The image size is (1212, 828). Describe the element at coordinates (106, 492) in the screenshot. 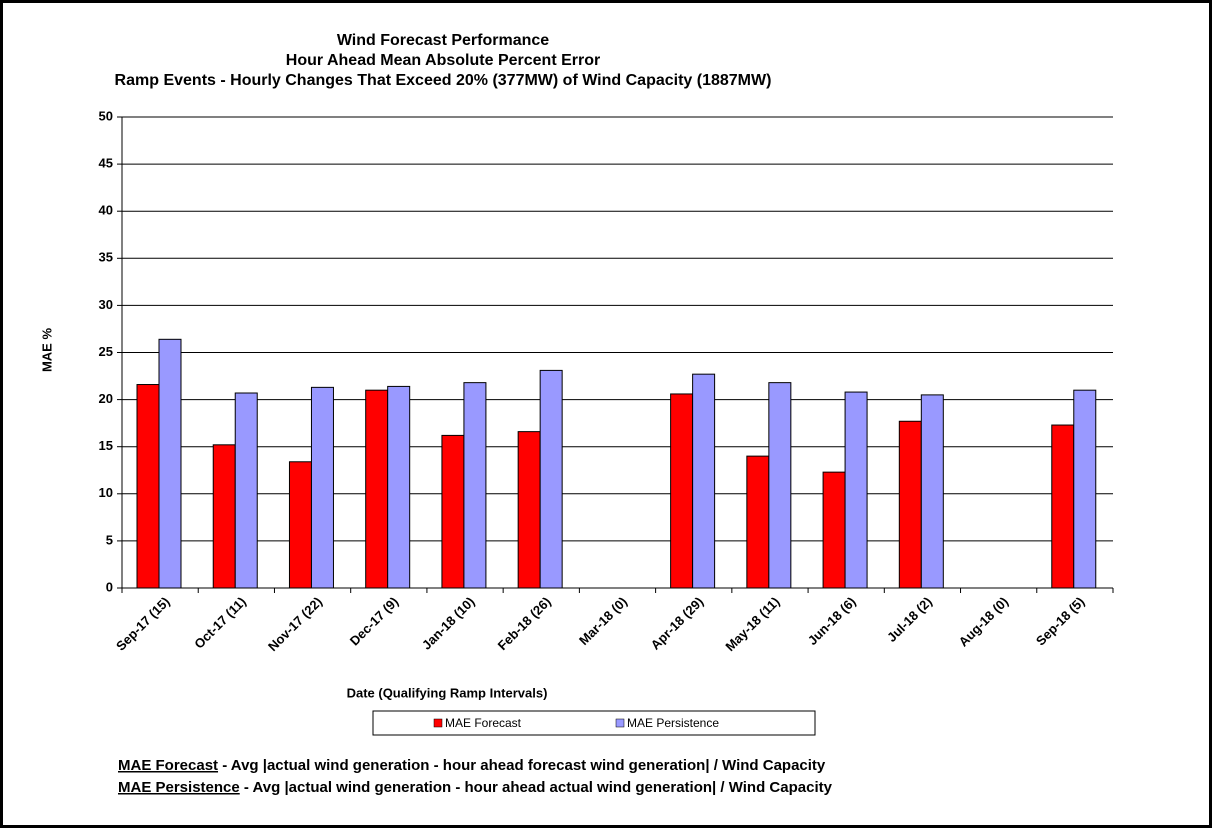

I see `y-tick-label: 10` at that location.